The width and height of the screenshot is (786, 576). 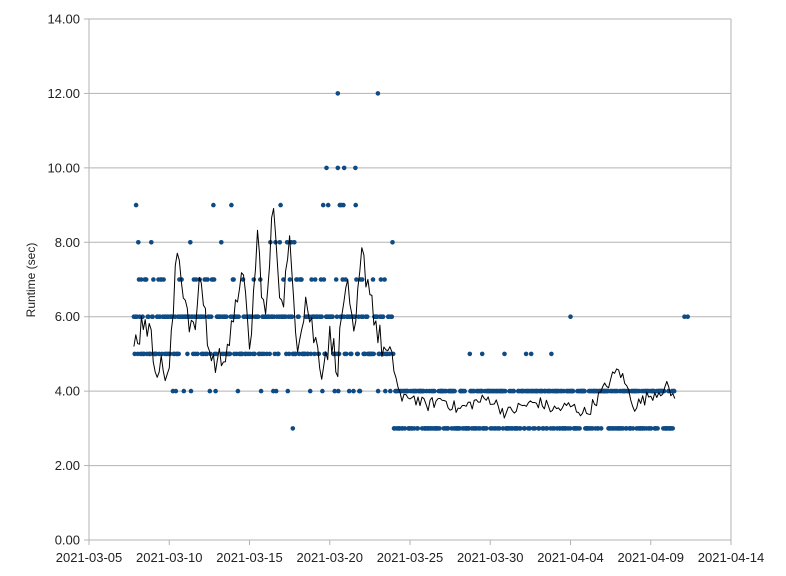 What do you see at coordinates (169, 557) in the screenshot?
I see `x-tick-label: 2021-03-10` at bounding box center [169, 557].